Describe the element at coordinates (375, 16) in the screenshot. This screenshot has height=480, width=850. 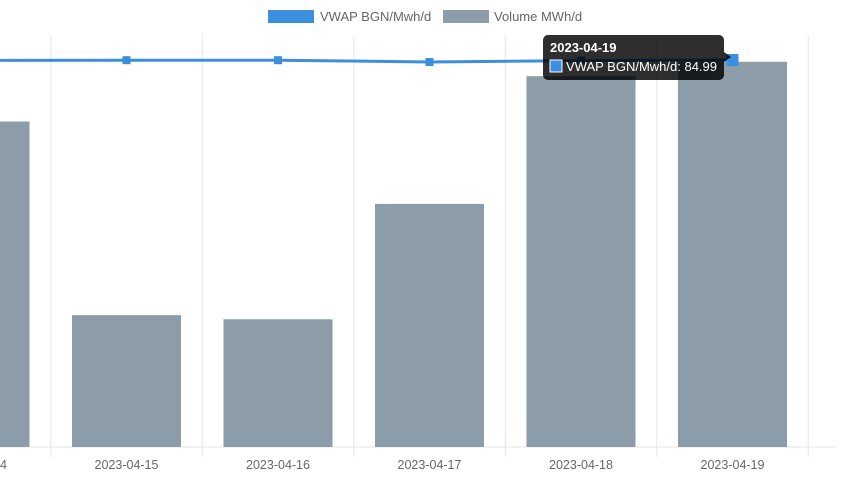
I see `legend-label-vwap: VWAP BGN/Mwh/d` at that location.